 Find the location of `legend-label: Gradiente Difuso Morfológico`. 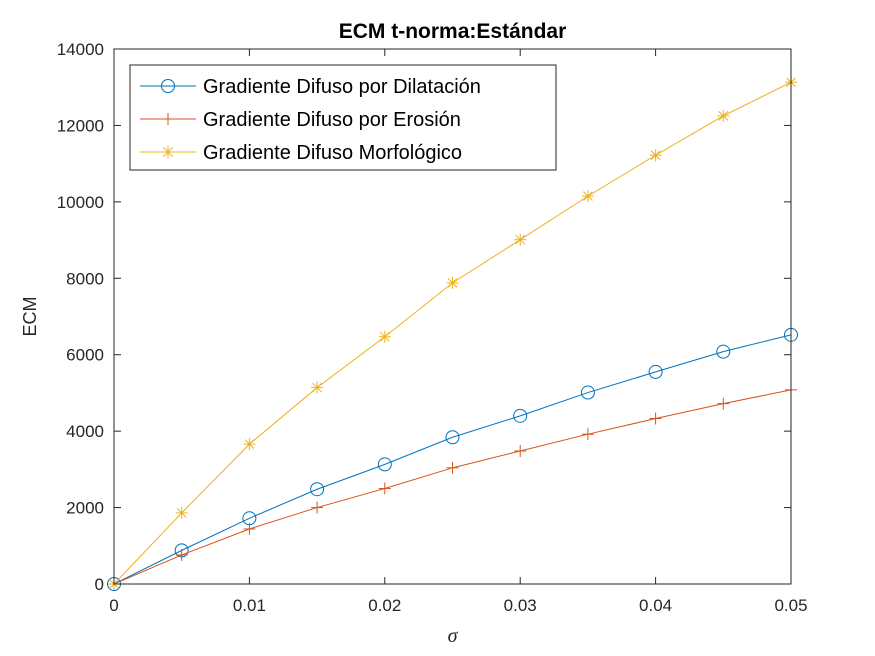

legend-label: Gradiente Difuso Morfológico is located at coordinates (332, 153).